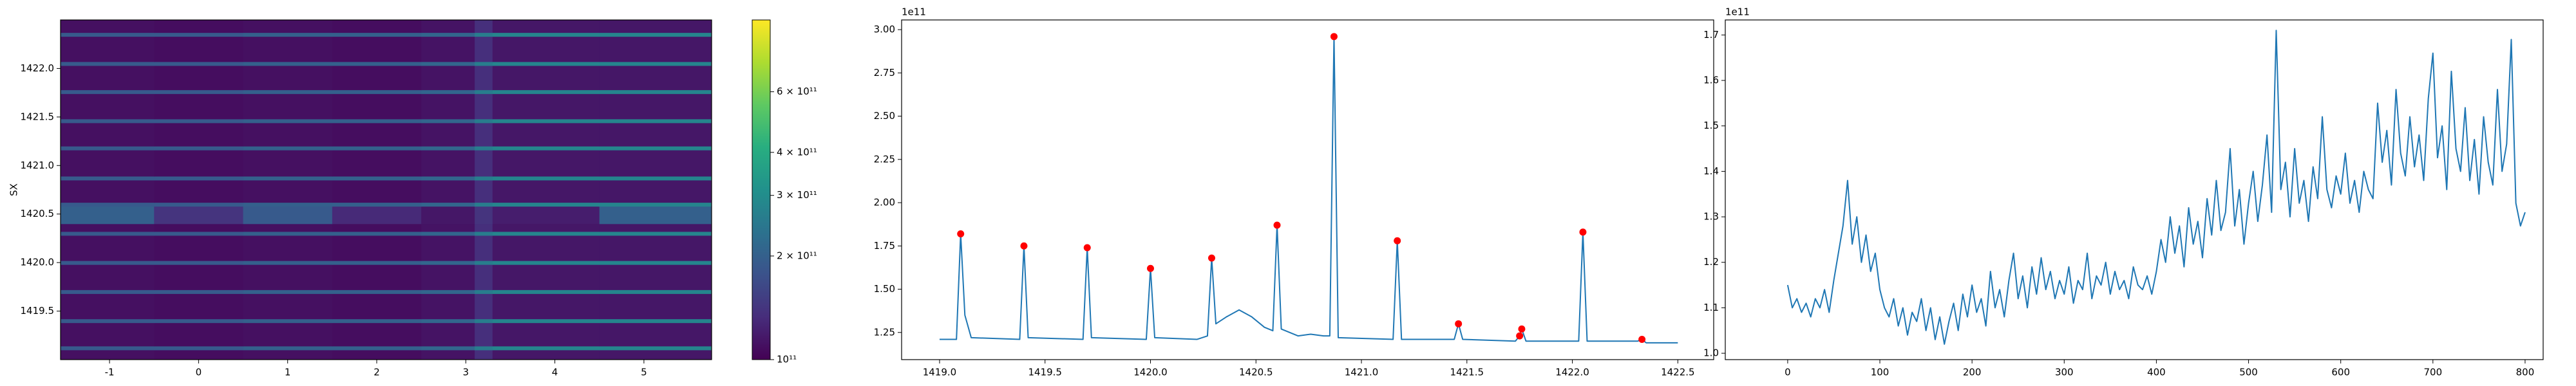 The width and height of the screenshot is (2576, 386). Describe the element at coordinates (1711, 217) in the screenshot. I see `y-tick-label: 1.3` at that location.